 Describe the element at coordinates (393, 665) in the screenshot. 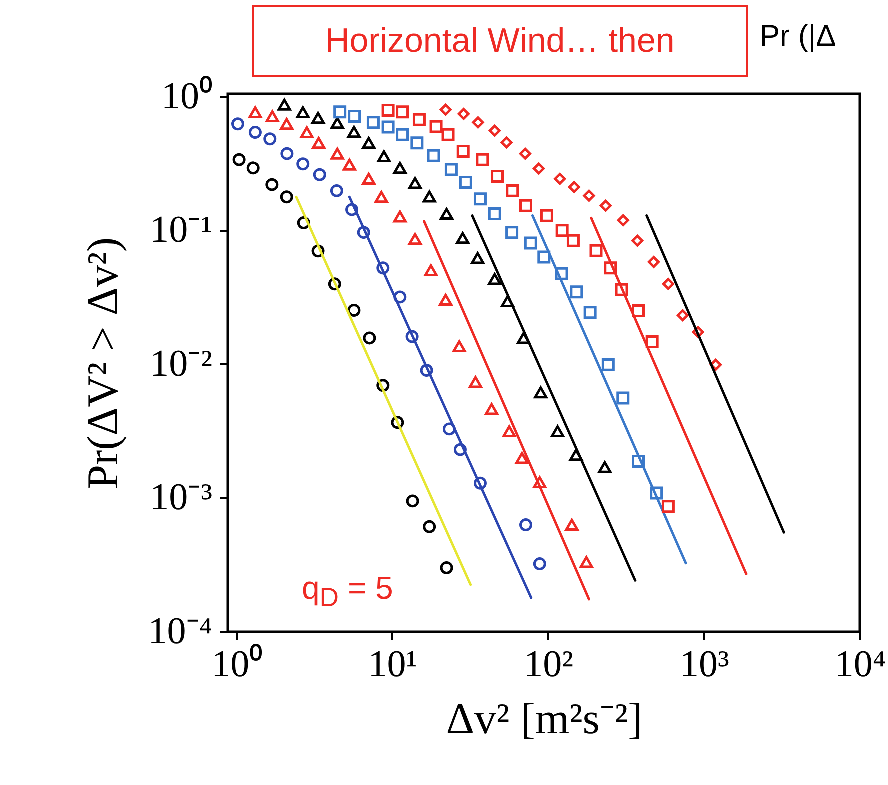

I see `x-tick-label: 10¹` at that location.